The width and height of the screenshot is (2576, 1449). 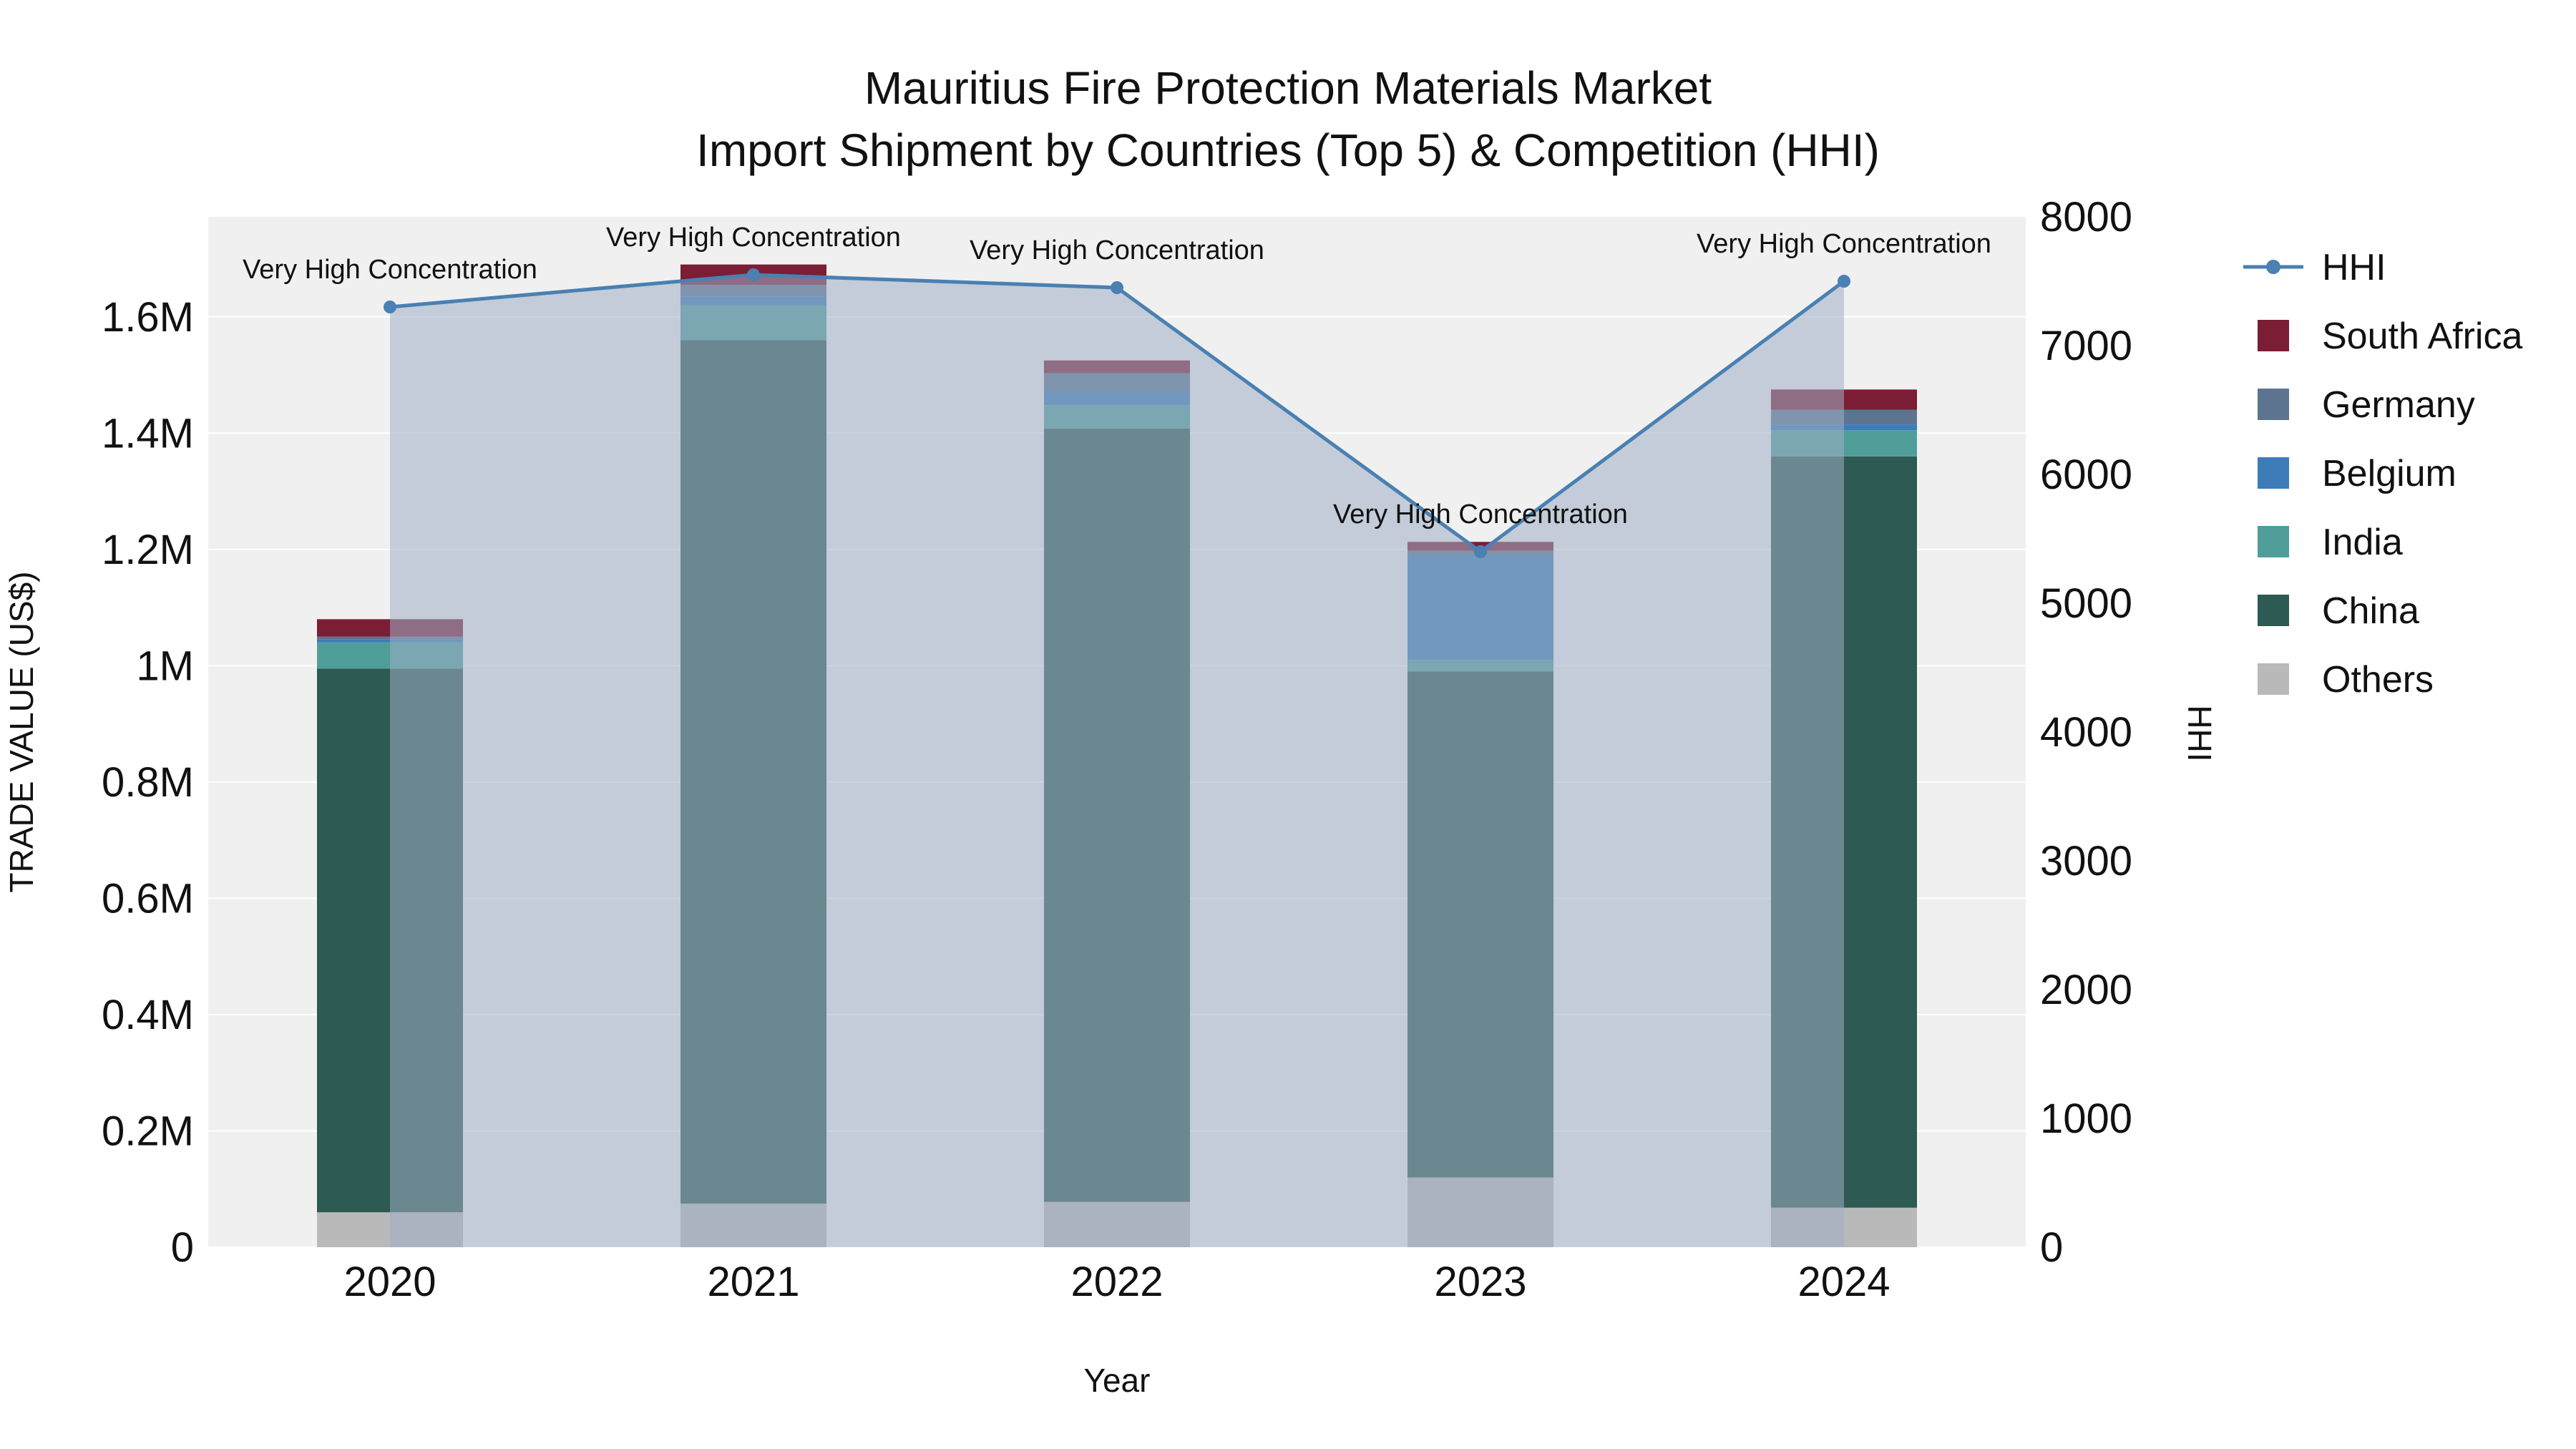 I want to click on right-axis-tick-label: 7000, so click(x=2086, y=346).